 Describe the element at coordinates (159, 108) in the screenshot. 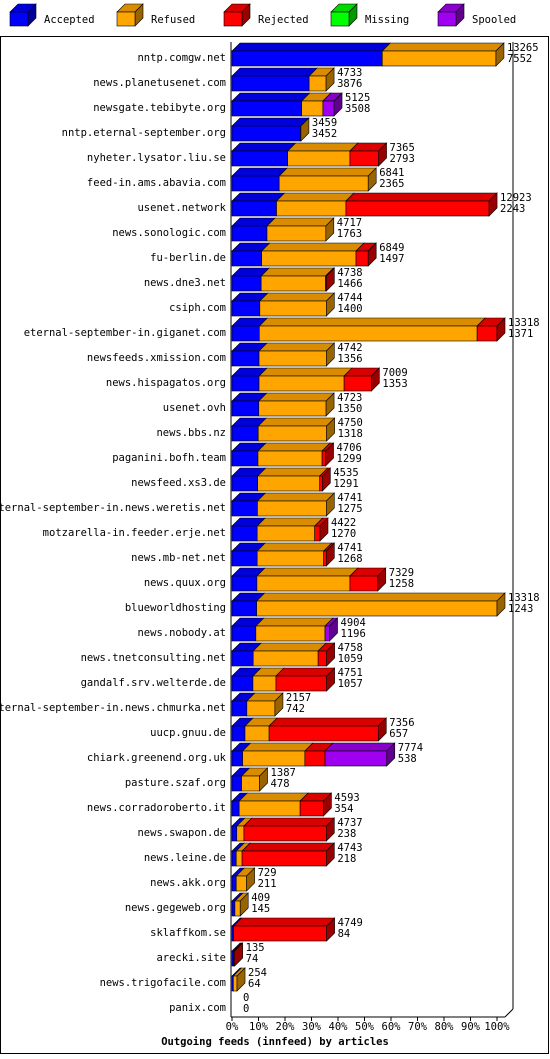

I see `category-label: newsgate.tebibyte.org` at that location.